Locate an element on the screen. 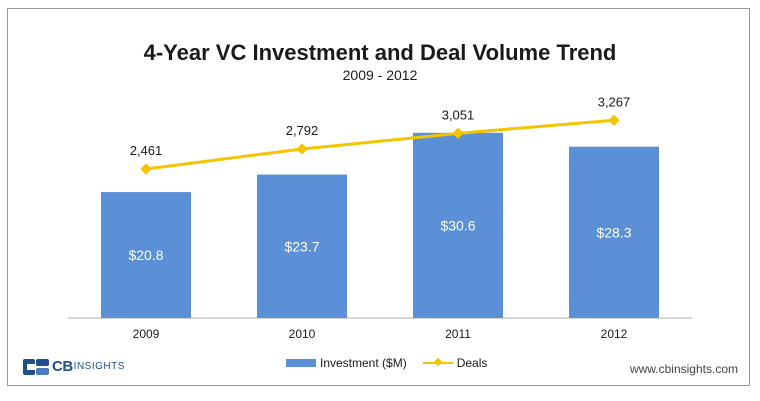  website-url: www.cbinsights.com is located at coordinates (683, 369).